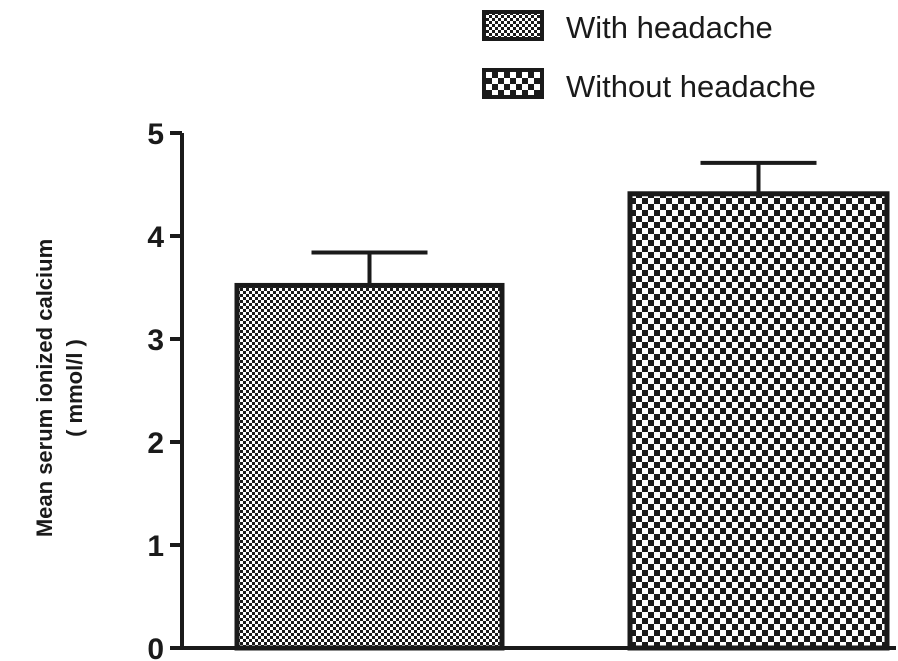  What do you see at coordinates (74, 388) in the screenshot?
I see `y-axis-title-unit: ( mmol/l )` at bounding box center [74, 388].